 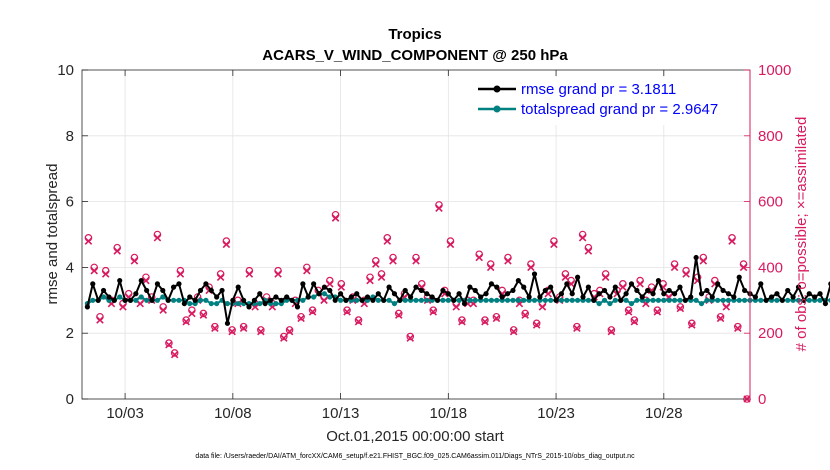 I want to click on x-tick-label: 10/03, so click(x=125, y=413).